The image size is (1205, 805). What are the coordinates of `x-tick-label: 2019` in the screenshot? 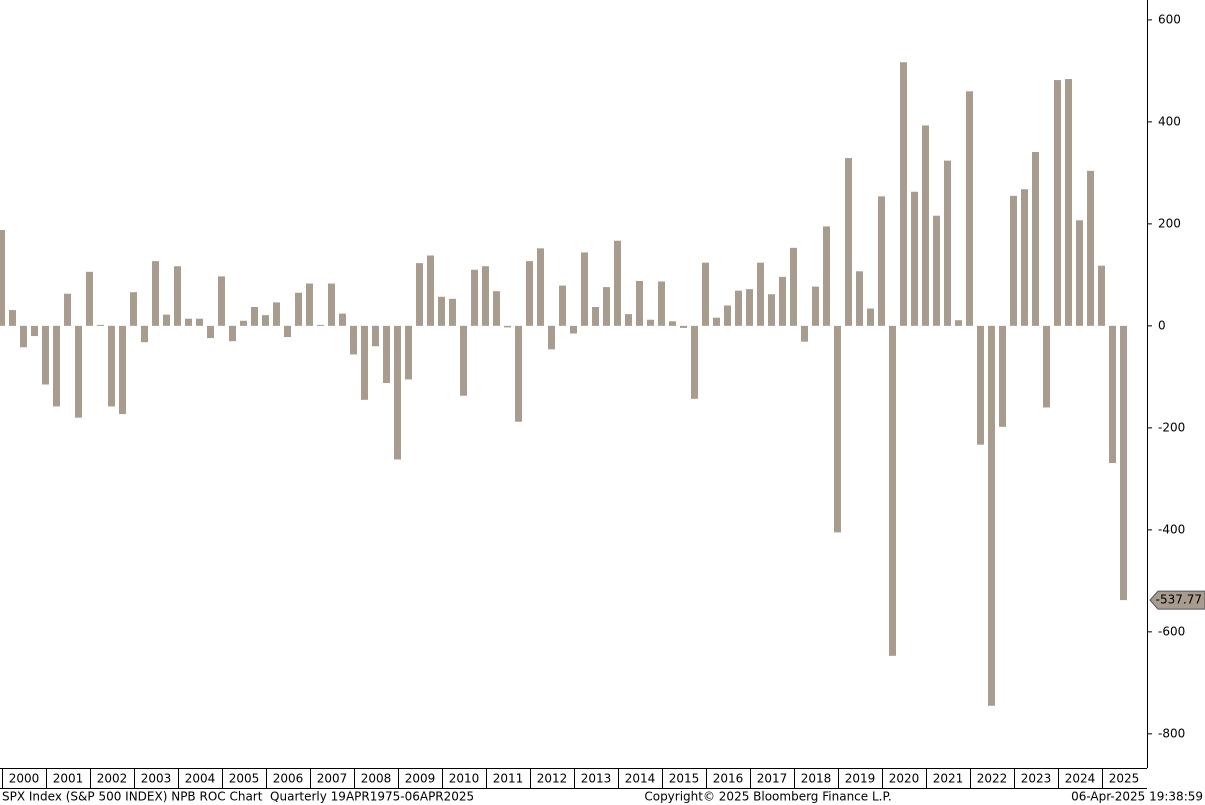 It's located at (860, 779).